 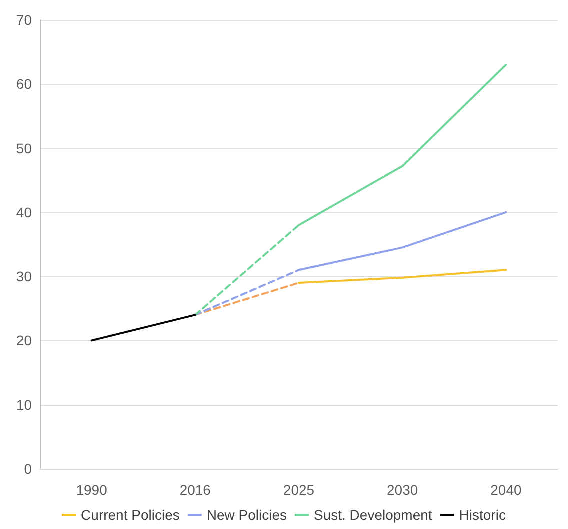 What do you see at coordinates (24, 84) in the screenshot?
I see `y-tick-label: 60` at bounding box center [24, 84].